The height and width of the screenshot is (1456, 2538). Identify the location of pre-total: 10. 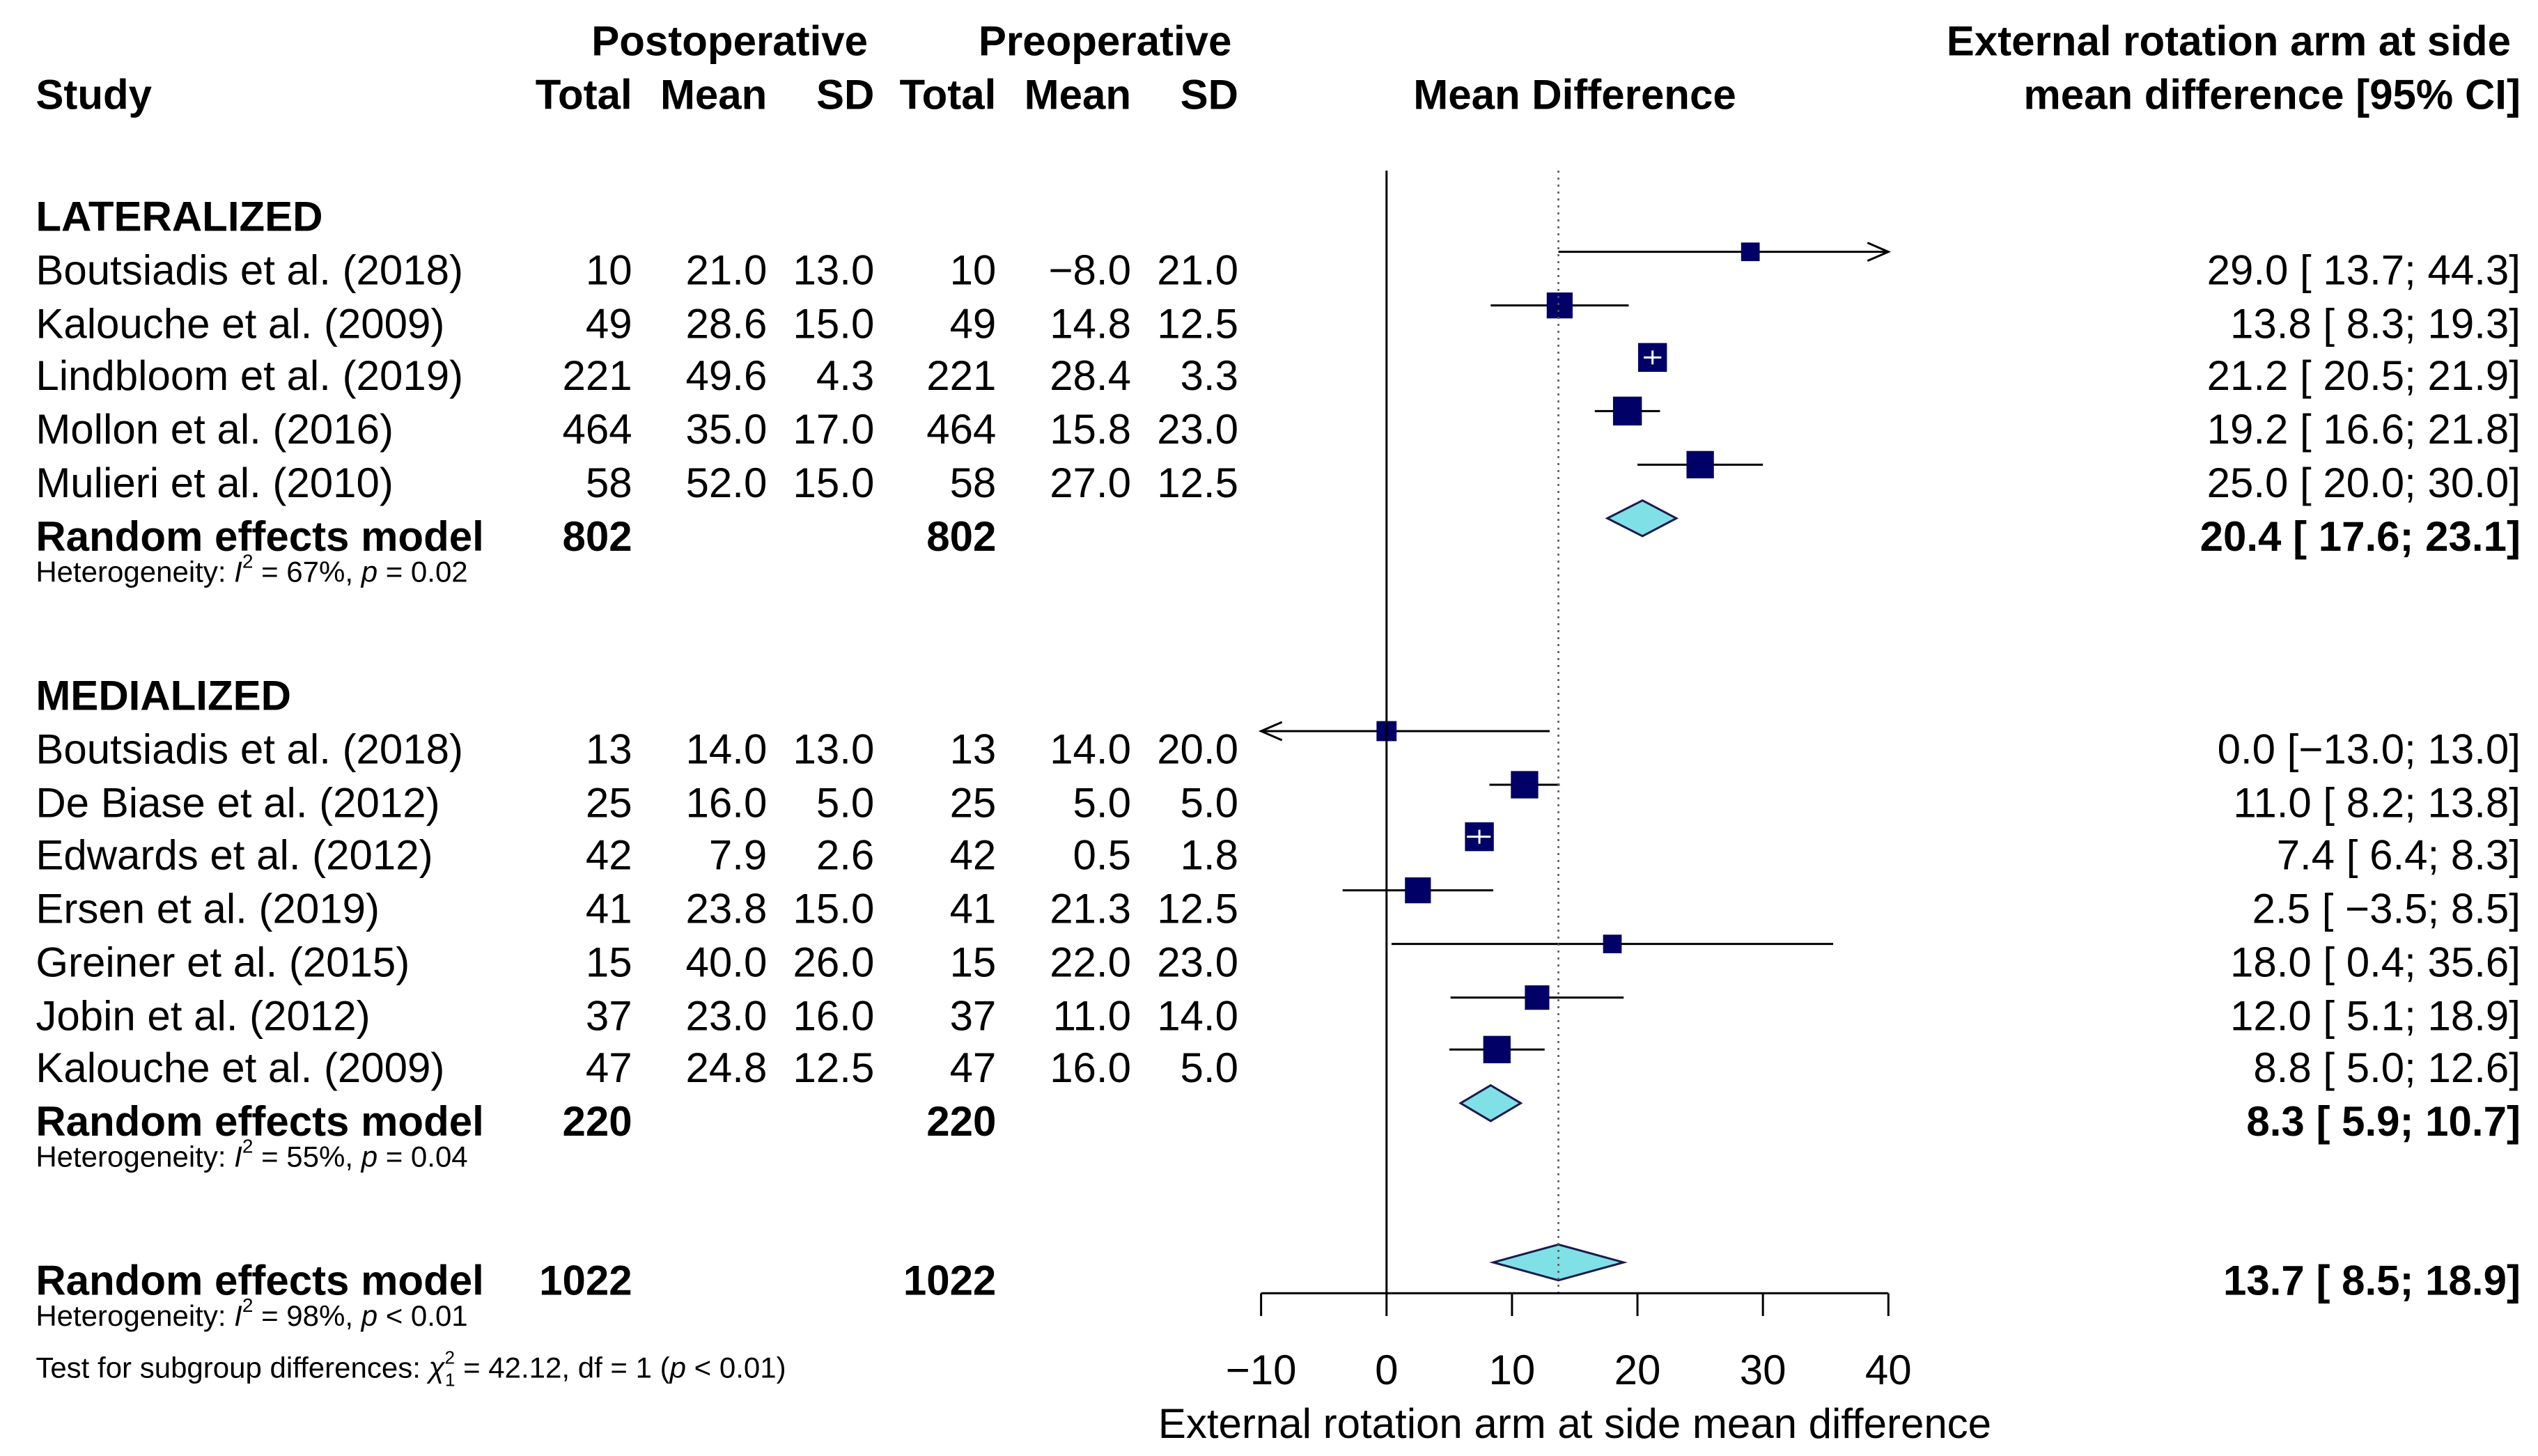
(974, 269).